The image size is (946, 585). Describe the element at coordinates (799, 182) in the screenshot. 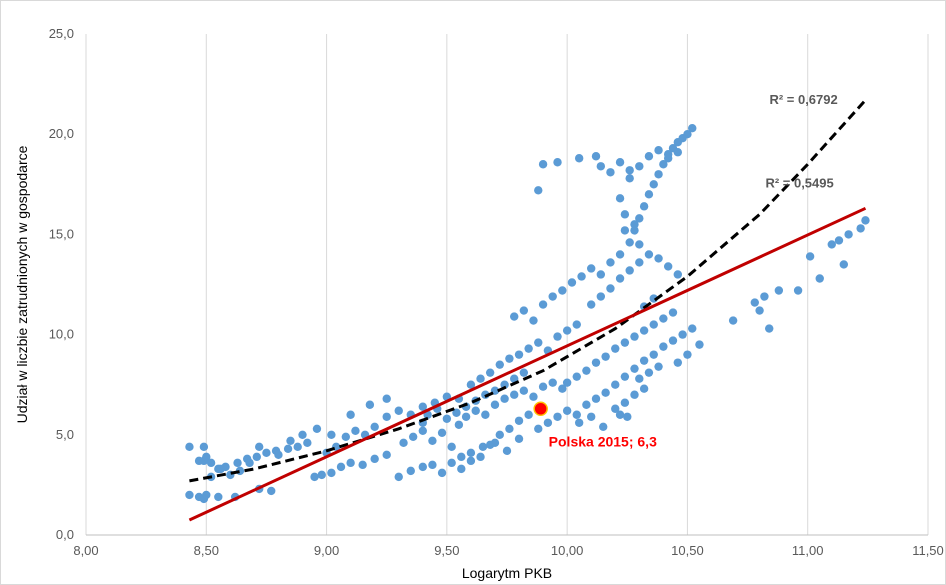

I see `linear-r2-label: R² = 0,5495` at that location.